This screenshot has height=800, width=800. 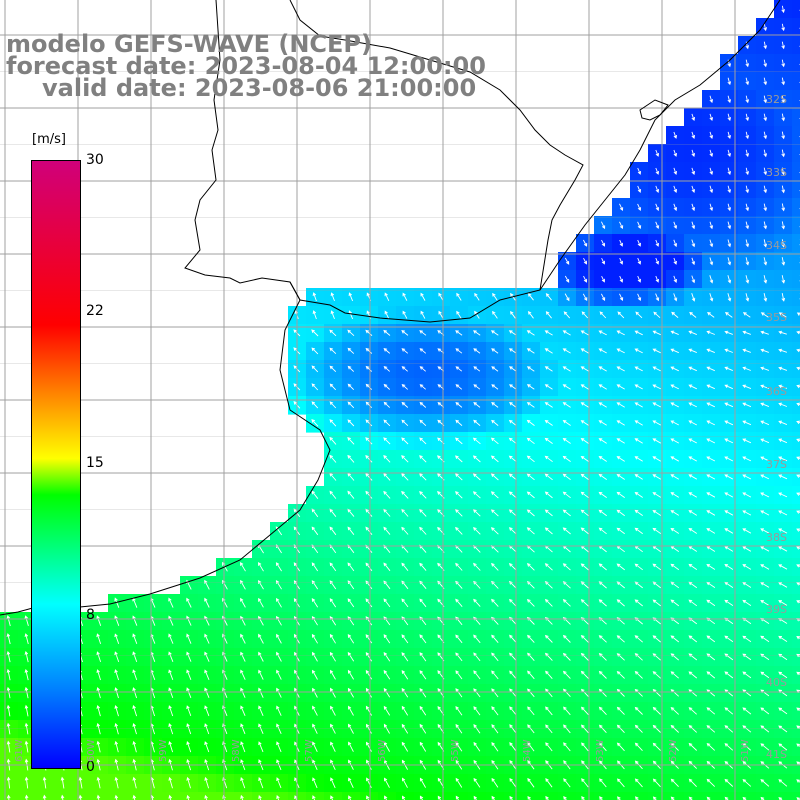 What do you see at coordinates (95, 311) in the screenshot?
I see `colorbar-tick-22: 22` at bounding box center [95, 311].